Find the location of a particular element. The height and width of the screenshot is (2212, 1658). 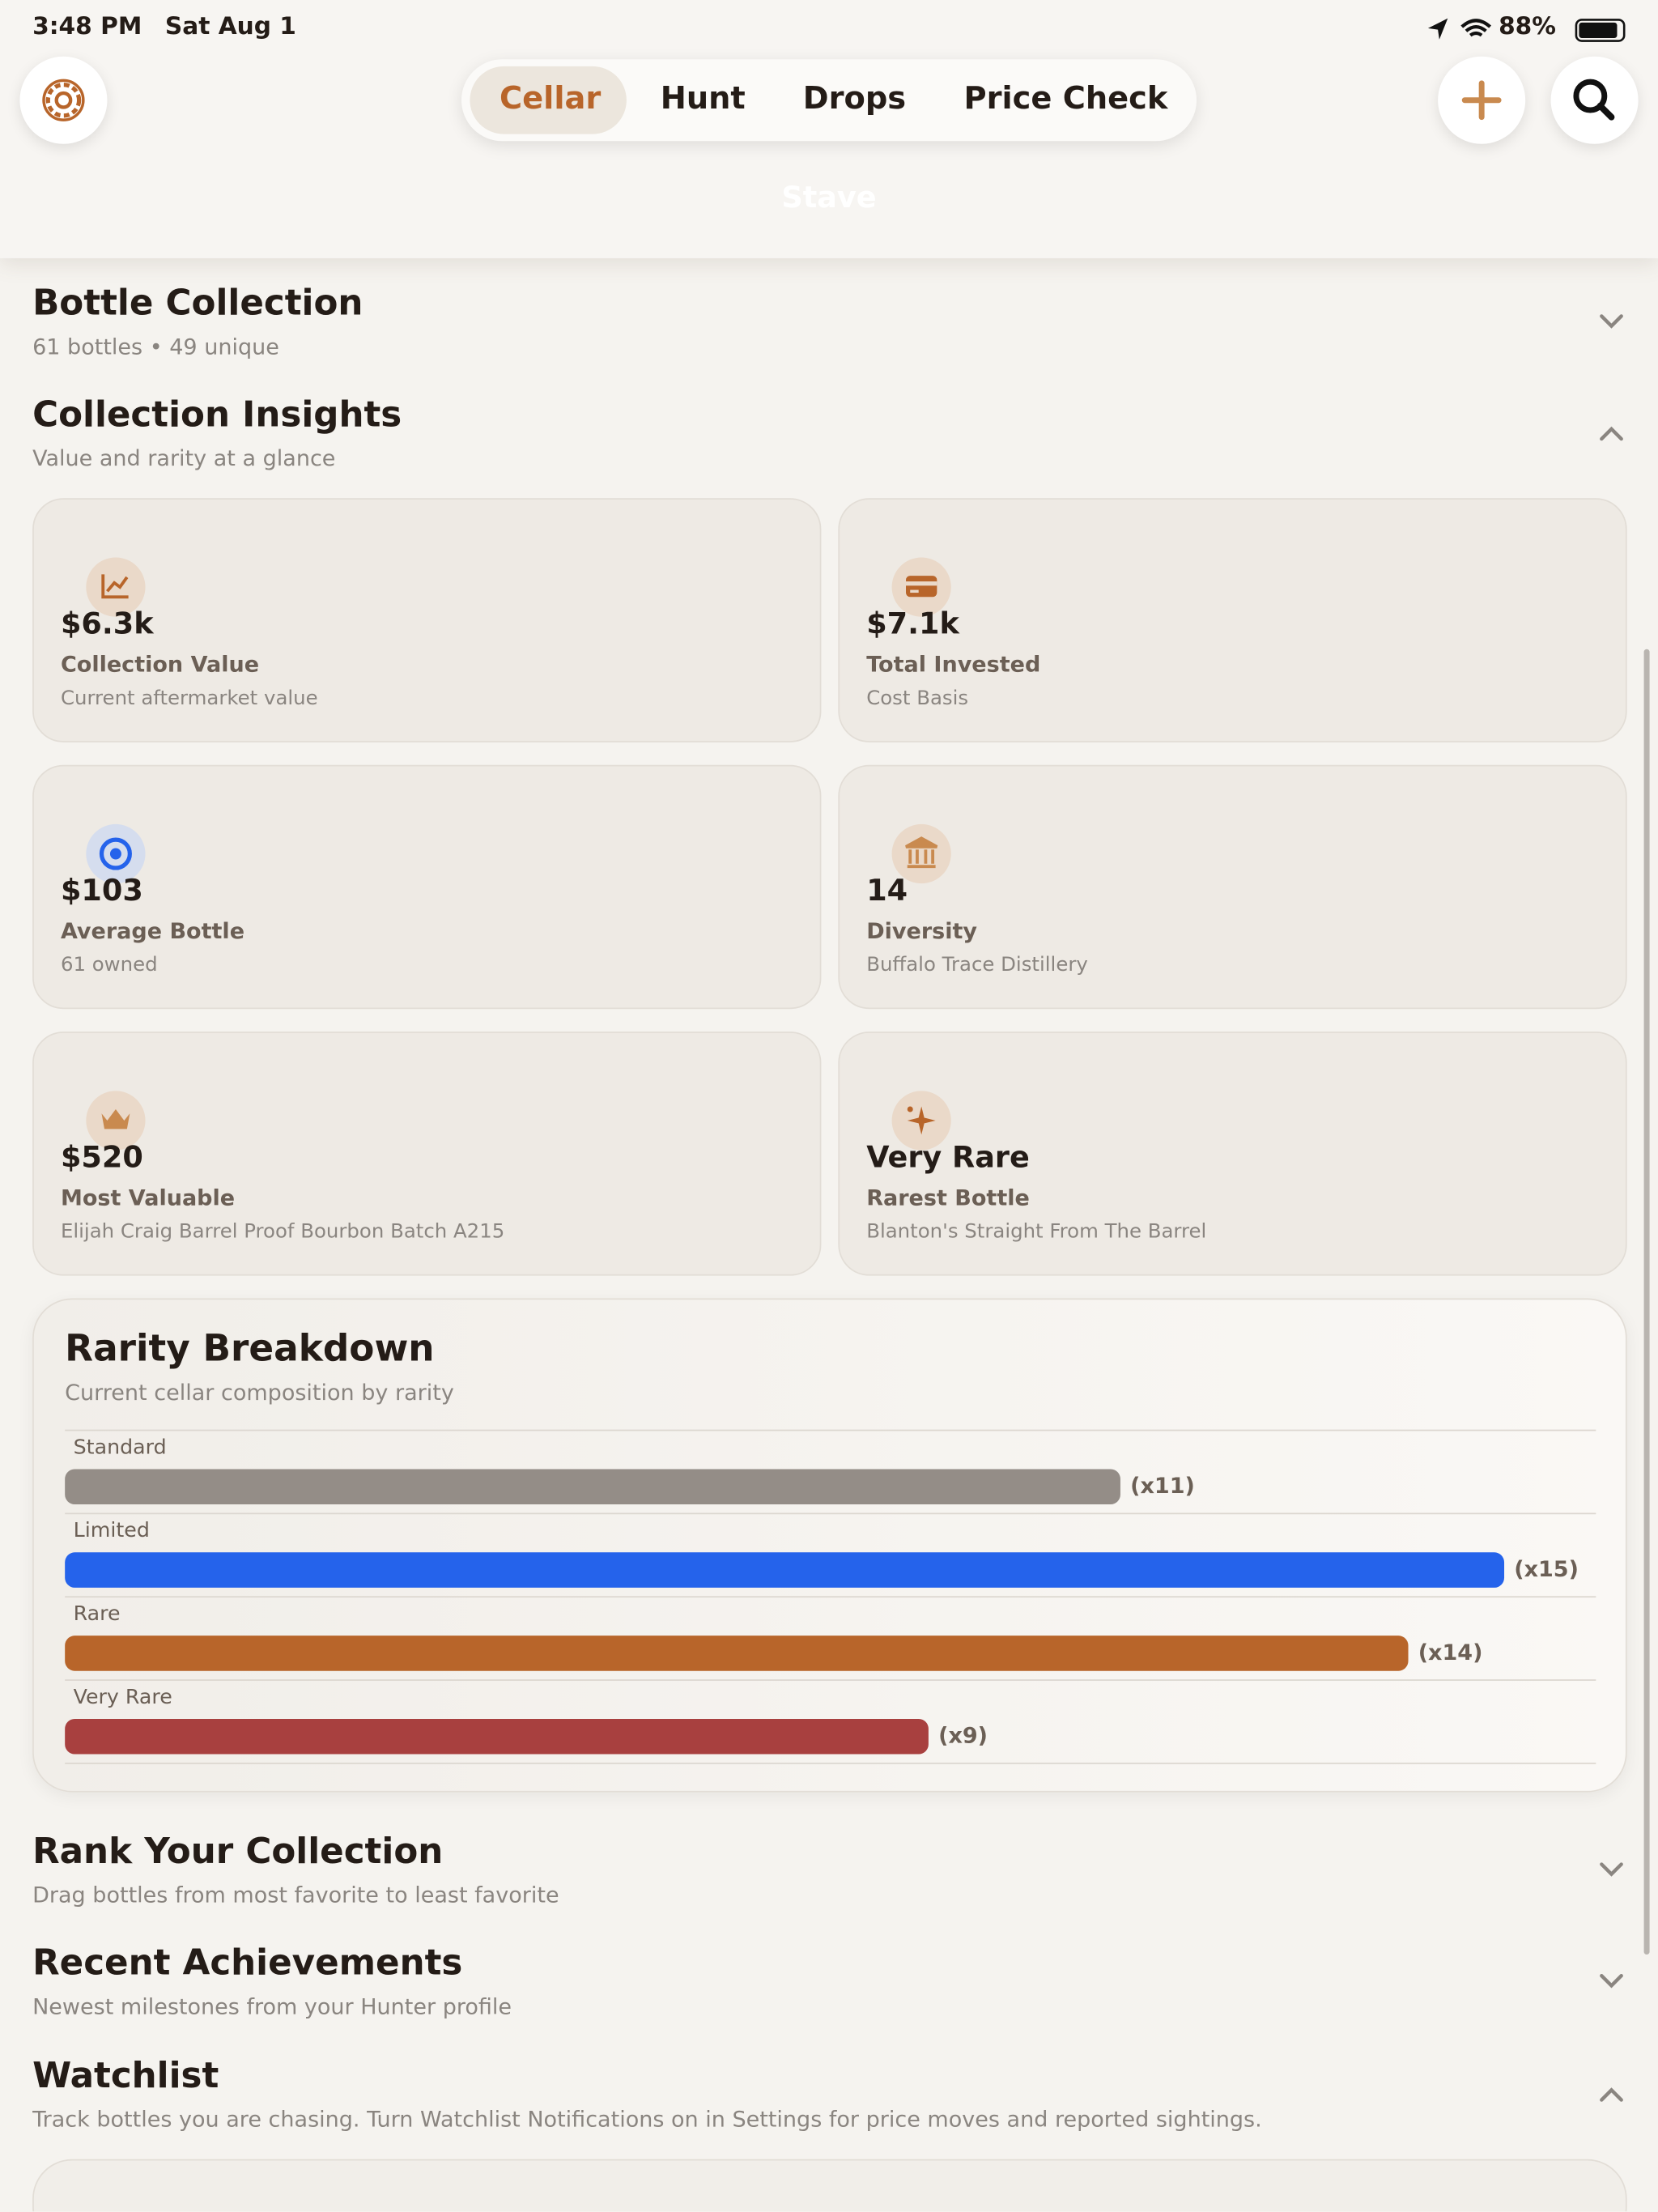

insight-label: Collection Value is located at coordinates (160, 665).